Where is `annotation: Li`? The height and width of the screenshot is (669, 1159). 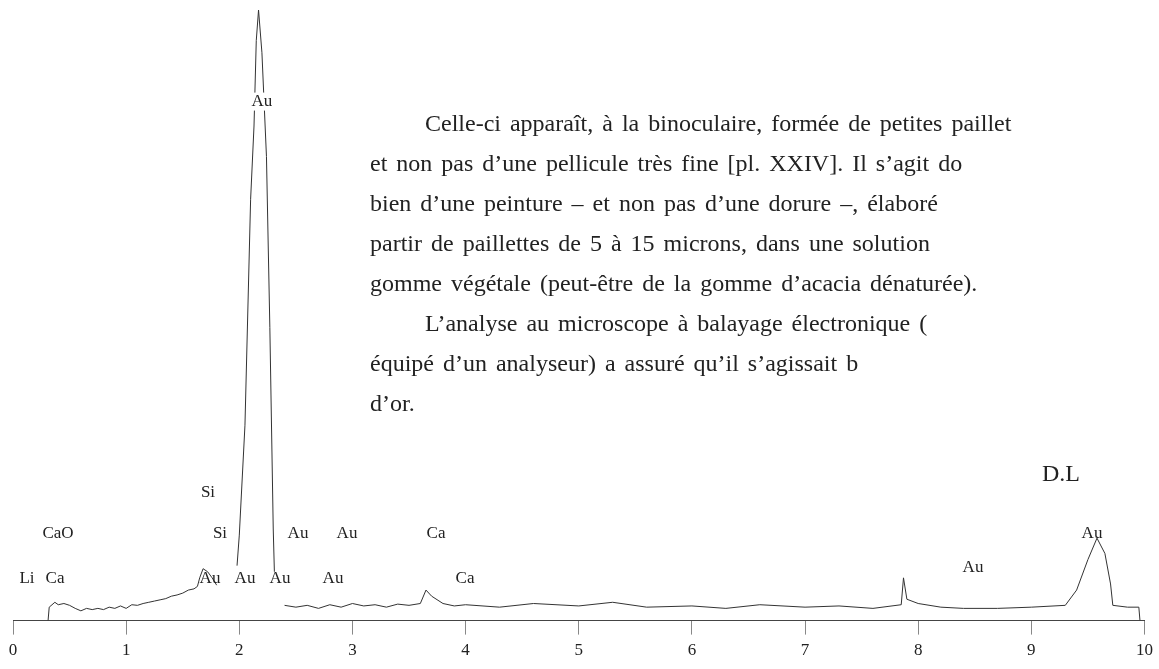 annotation: Li is located at coordinates (27, 578).